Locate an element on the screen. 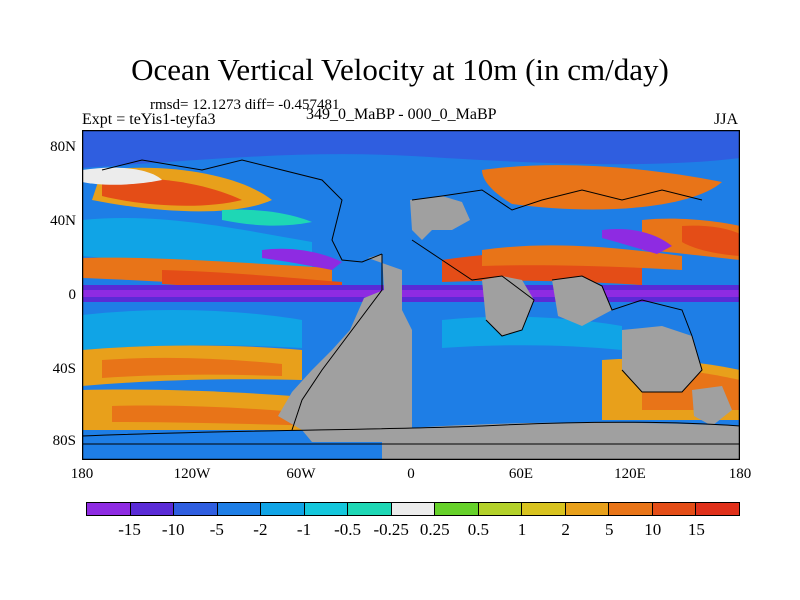 Image resolution: width=800 pixels, height=600 pixels. season-text: JJA is located at coordinates (726, 119).